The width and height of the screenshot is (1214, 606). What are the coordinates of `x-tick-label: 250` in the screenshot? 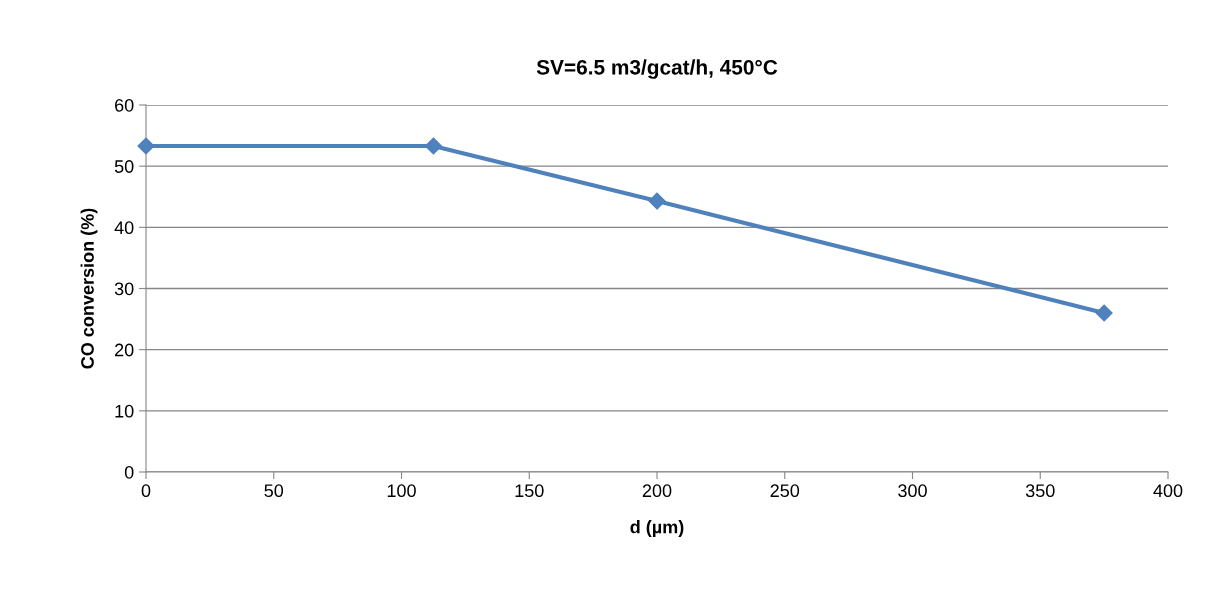 It's located at (785, 491).